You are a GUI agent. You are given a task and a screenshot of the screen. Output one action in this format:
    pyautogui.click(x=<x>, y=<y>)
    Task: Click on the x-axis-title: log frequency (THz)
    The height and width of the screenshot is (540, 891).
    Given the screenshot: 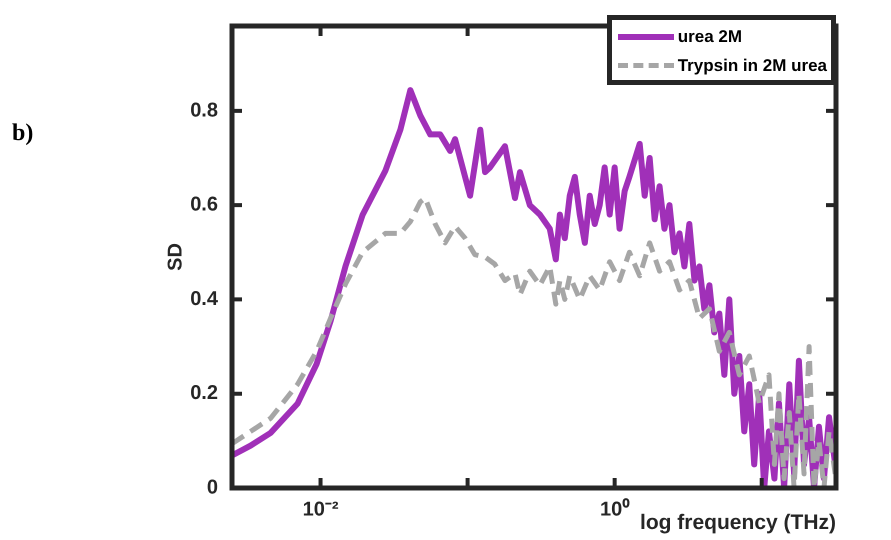 What is the action you would take?
    pyautogui.click(x=738, y=522)
    